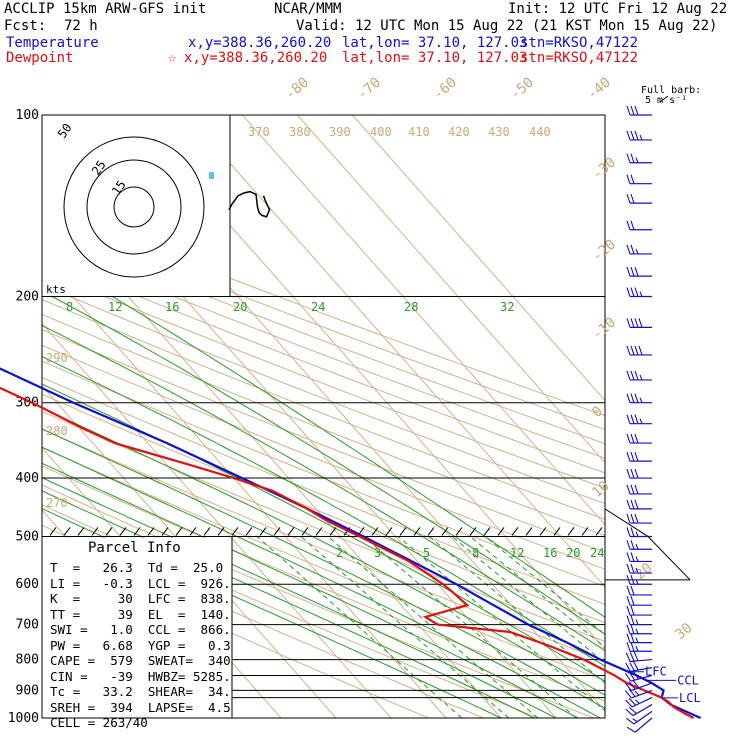 This screenshot has width=740, height=740. I want to click on hodograph-ring, so click(134, 207).